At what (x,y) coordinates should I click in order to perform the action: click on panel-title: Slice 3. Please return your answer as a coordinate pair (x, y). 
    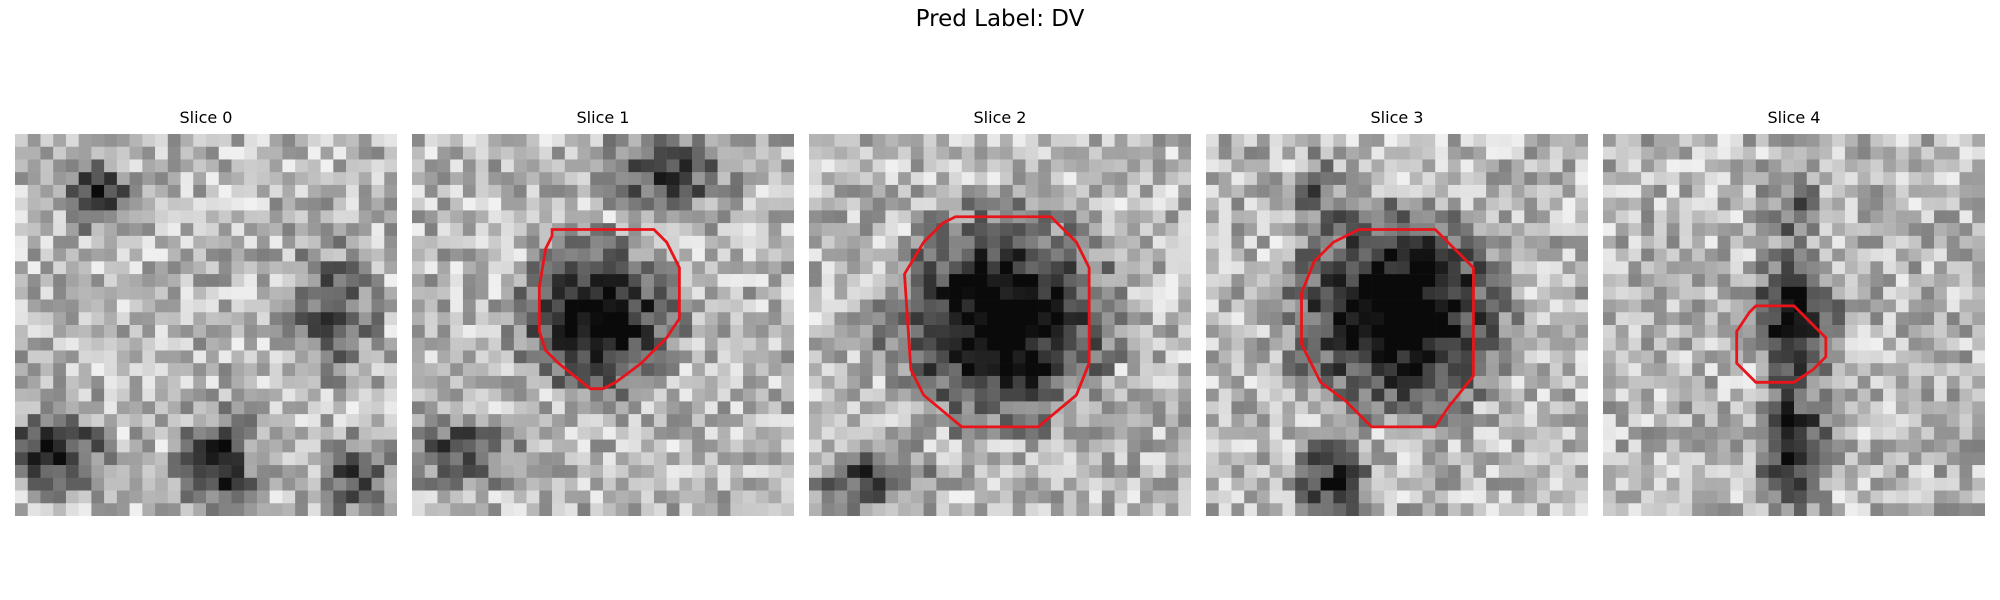
    Looking at the image, I should click on (1397, 117).